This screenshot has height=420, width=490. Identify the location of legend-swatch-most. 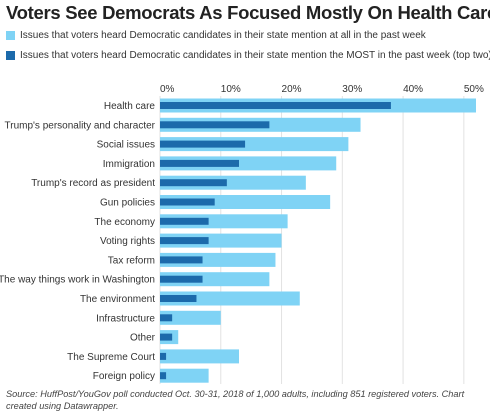
(10, 55).